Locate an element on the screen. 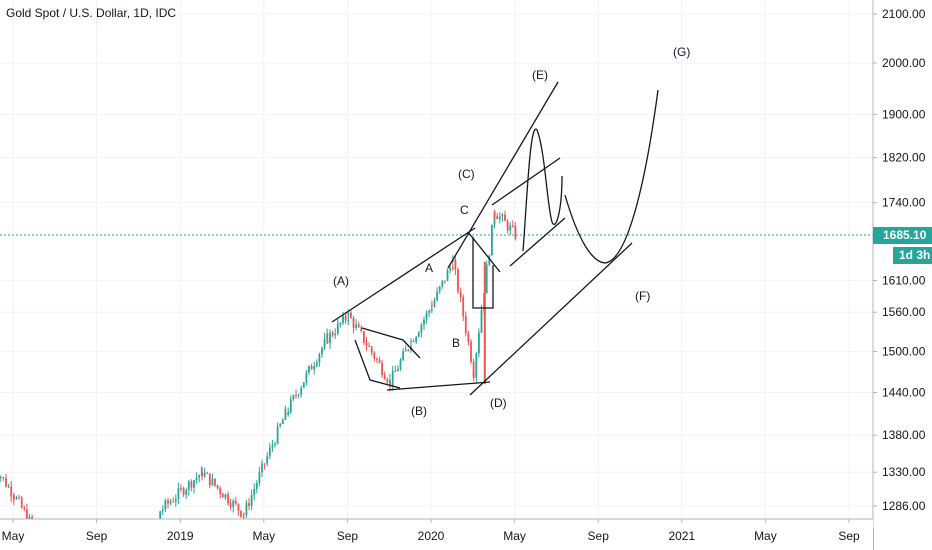 This screenshot has height=550, width=932. projection-f-g-path is located at coordinates (611, 176).